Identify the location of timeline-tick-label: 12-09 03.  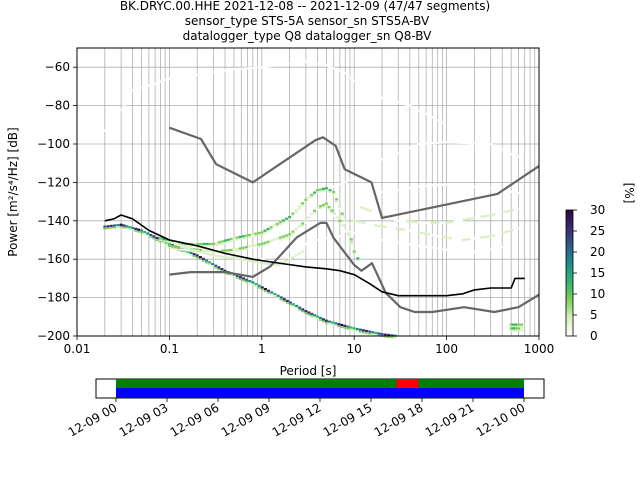
(144, 419).